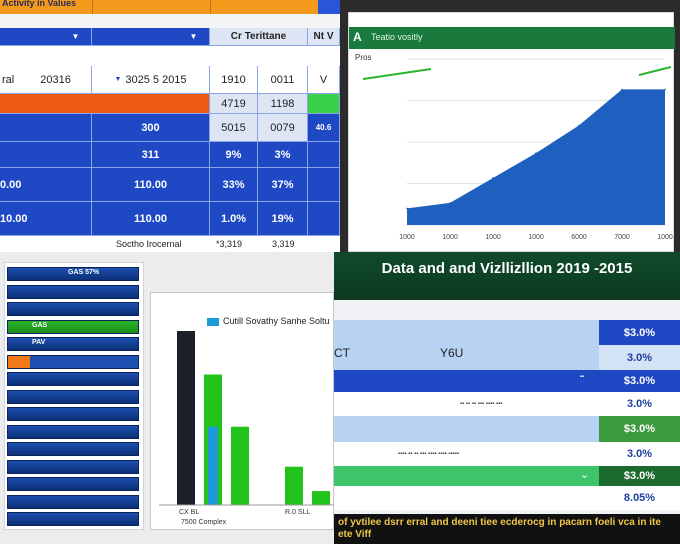 This screenshot has height=544, width=680. Describe the element at coordinates (234, 80) in the screenshot. I see `table-cell: 1910` at that location.